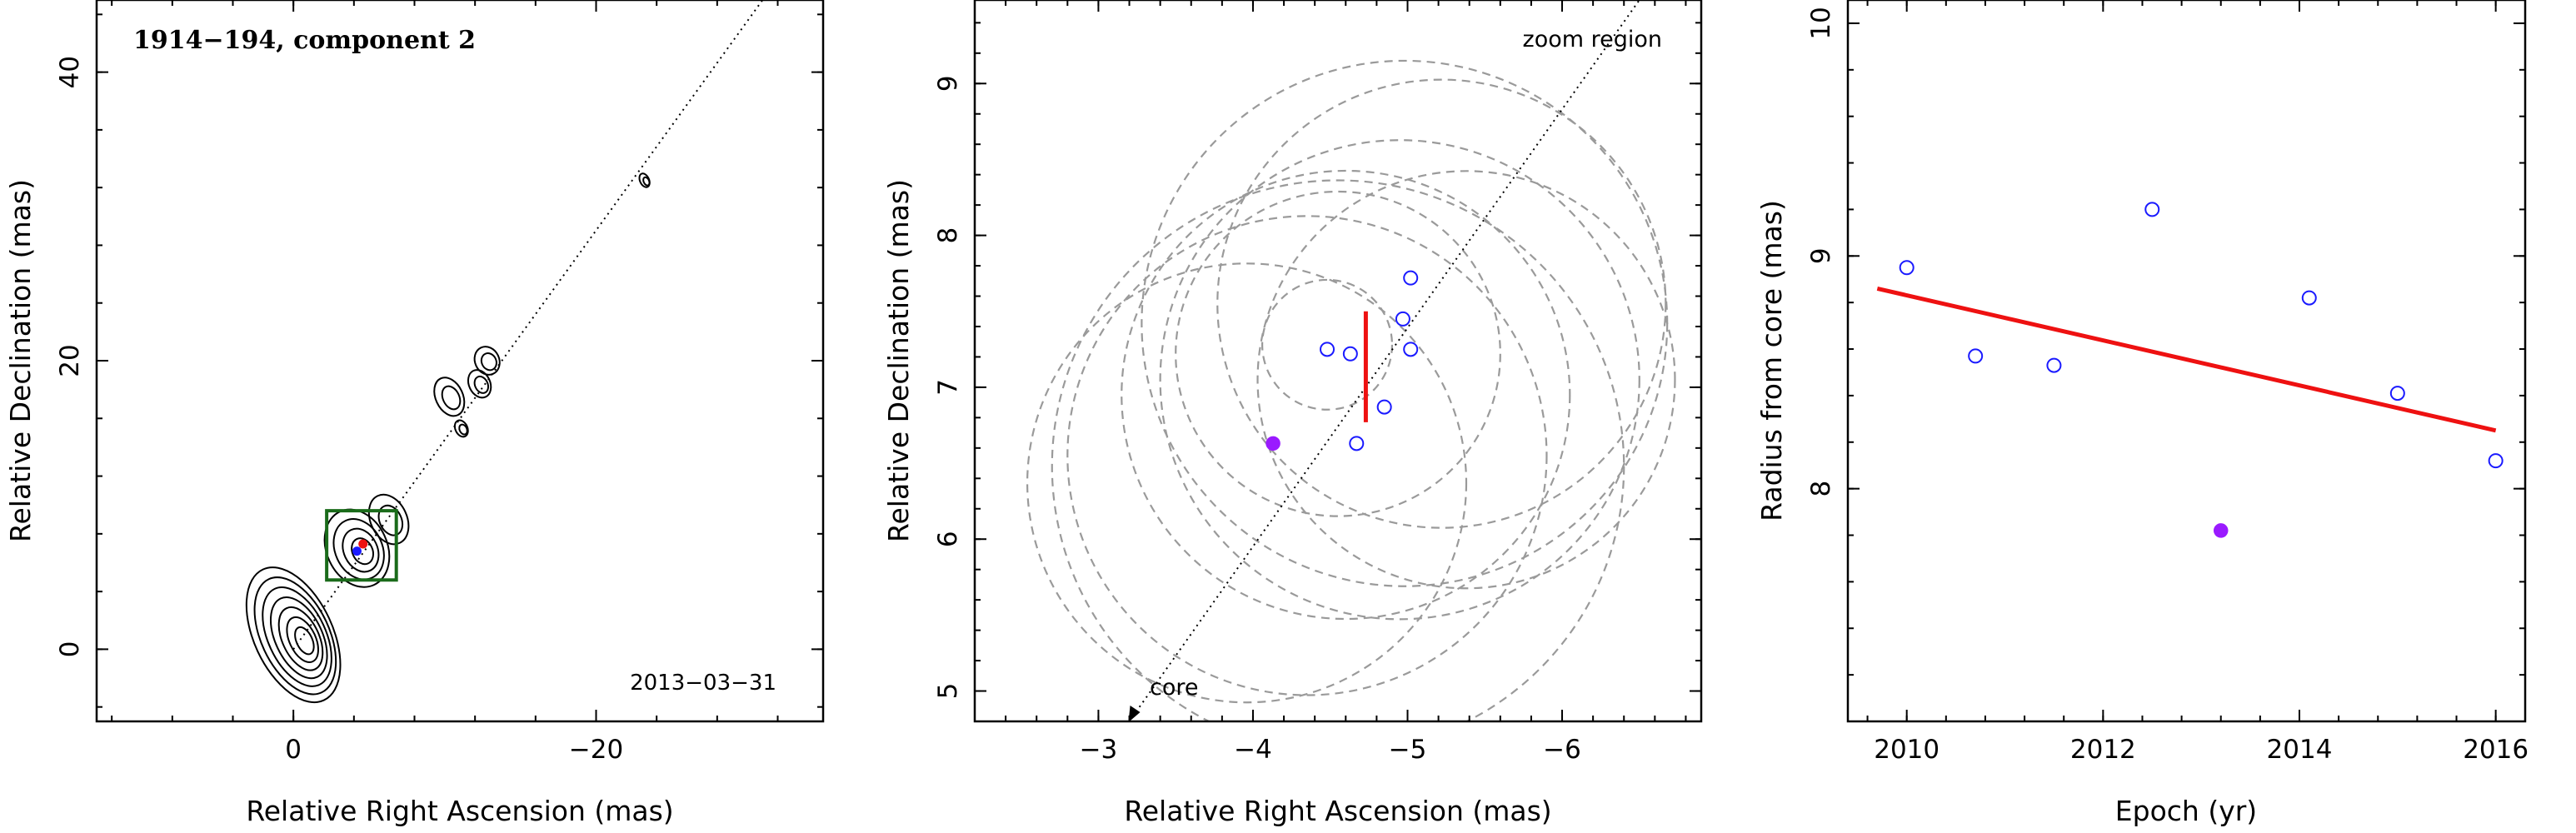 This screenshot has height=833, width=2576. Describe the element at coordinates (1099, 750) in the screenshot. I see `x-tick-label: −3` at that location.